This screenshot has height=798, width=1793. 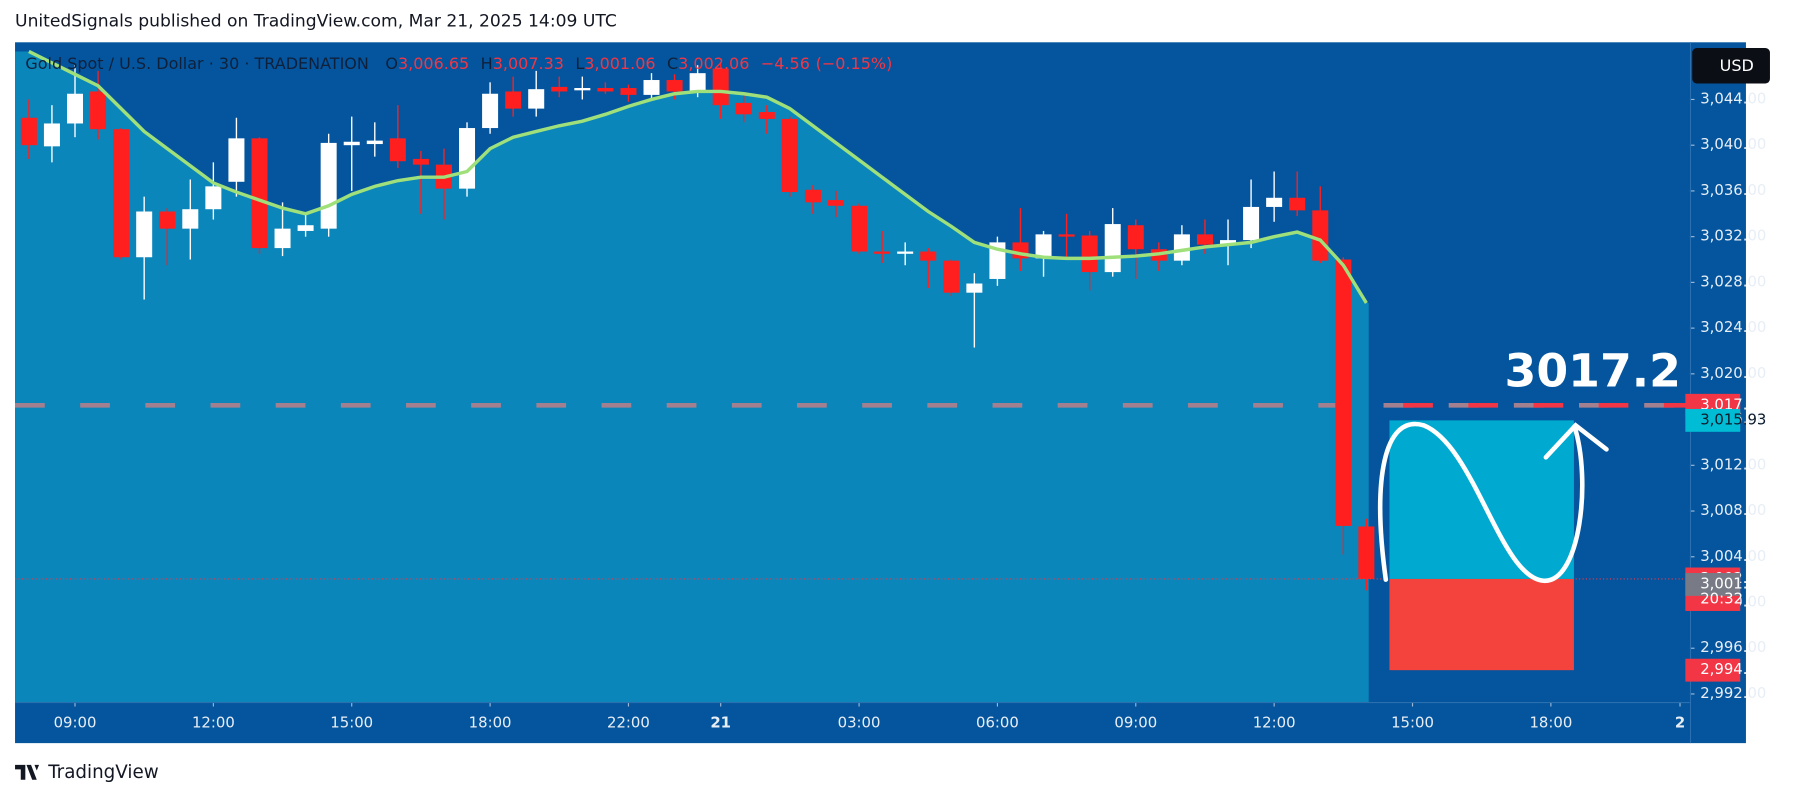 What do you see at coordinates (1733, 510) in the screenshot?
I see `y-tick-label: 3,008.00` at bounding box center [1733, 510].